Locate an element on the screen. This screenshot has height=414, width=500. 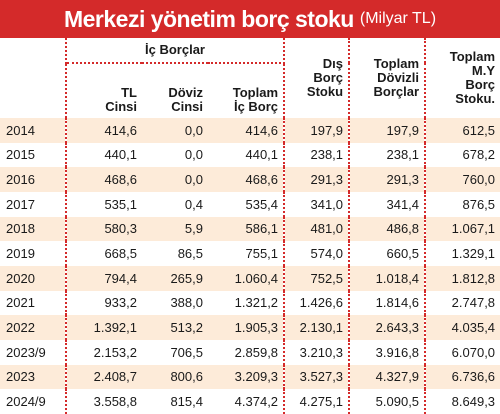
title-bar: Merkezi yönetim borç stoku (Milyar TL) is located at coordinates (250, 19).